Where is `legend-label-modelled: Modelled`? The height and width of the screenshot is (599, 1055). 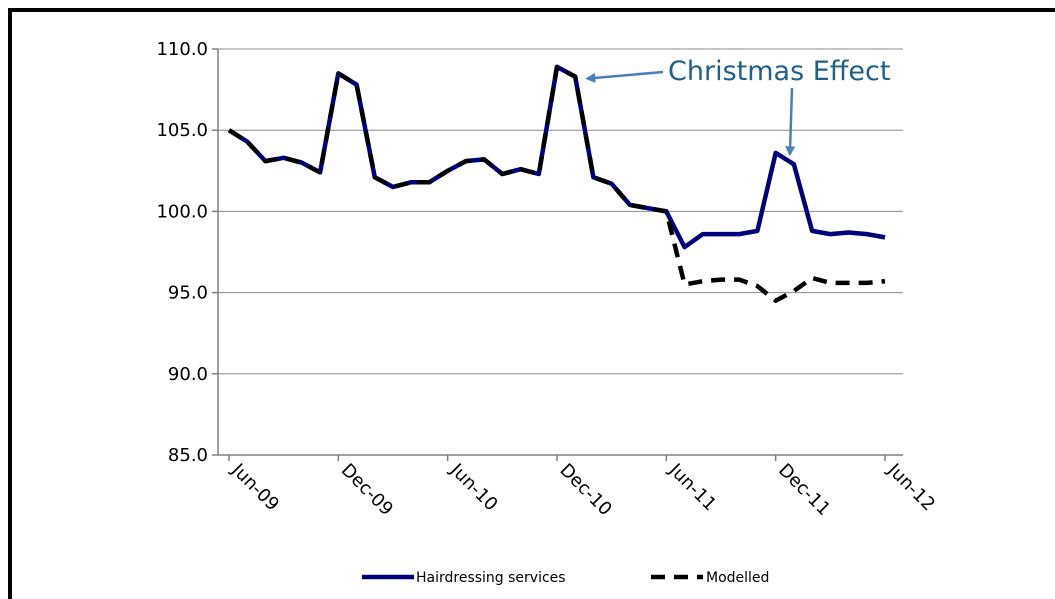
legend-label-modelled: Modelled is located at coordinates (737, 578).